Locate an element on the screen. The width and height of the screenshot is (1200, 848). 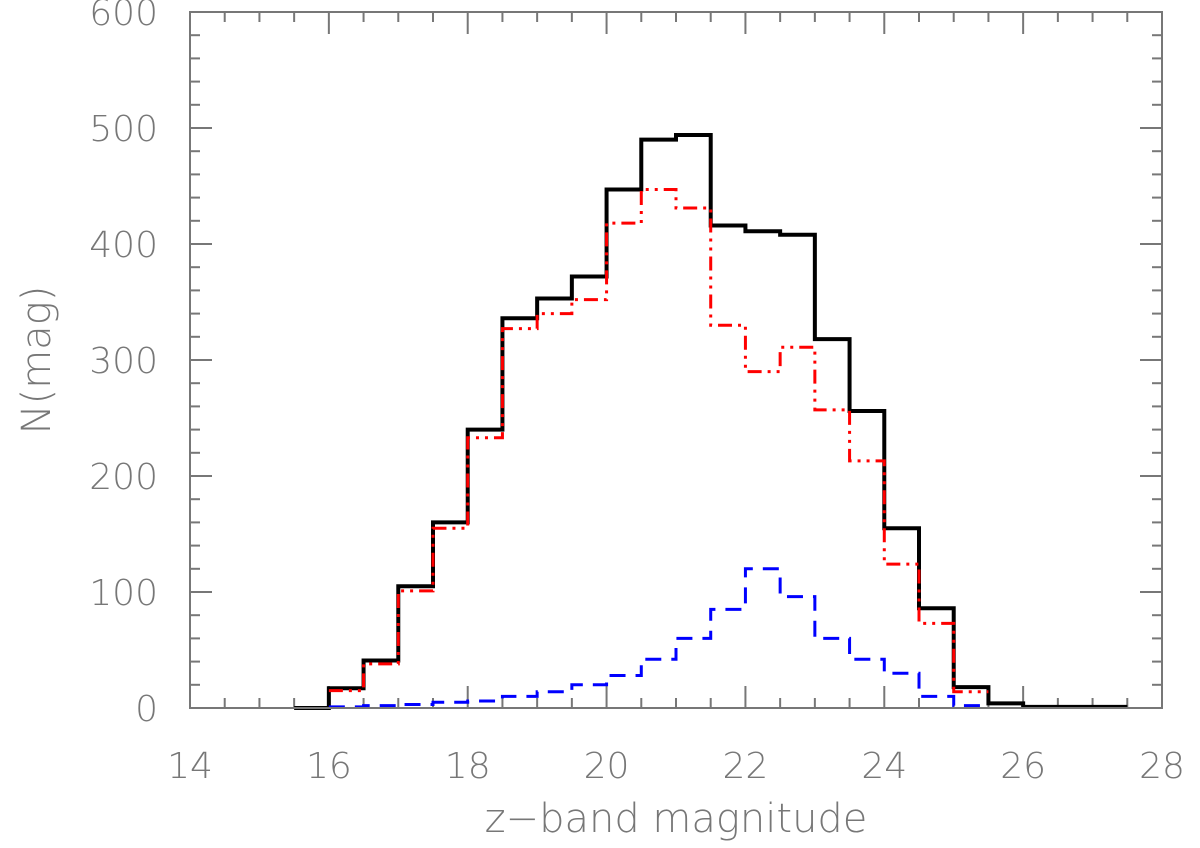
series-2-step-line is located at coordinates (658, 638).